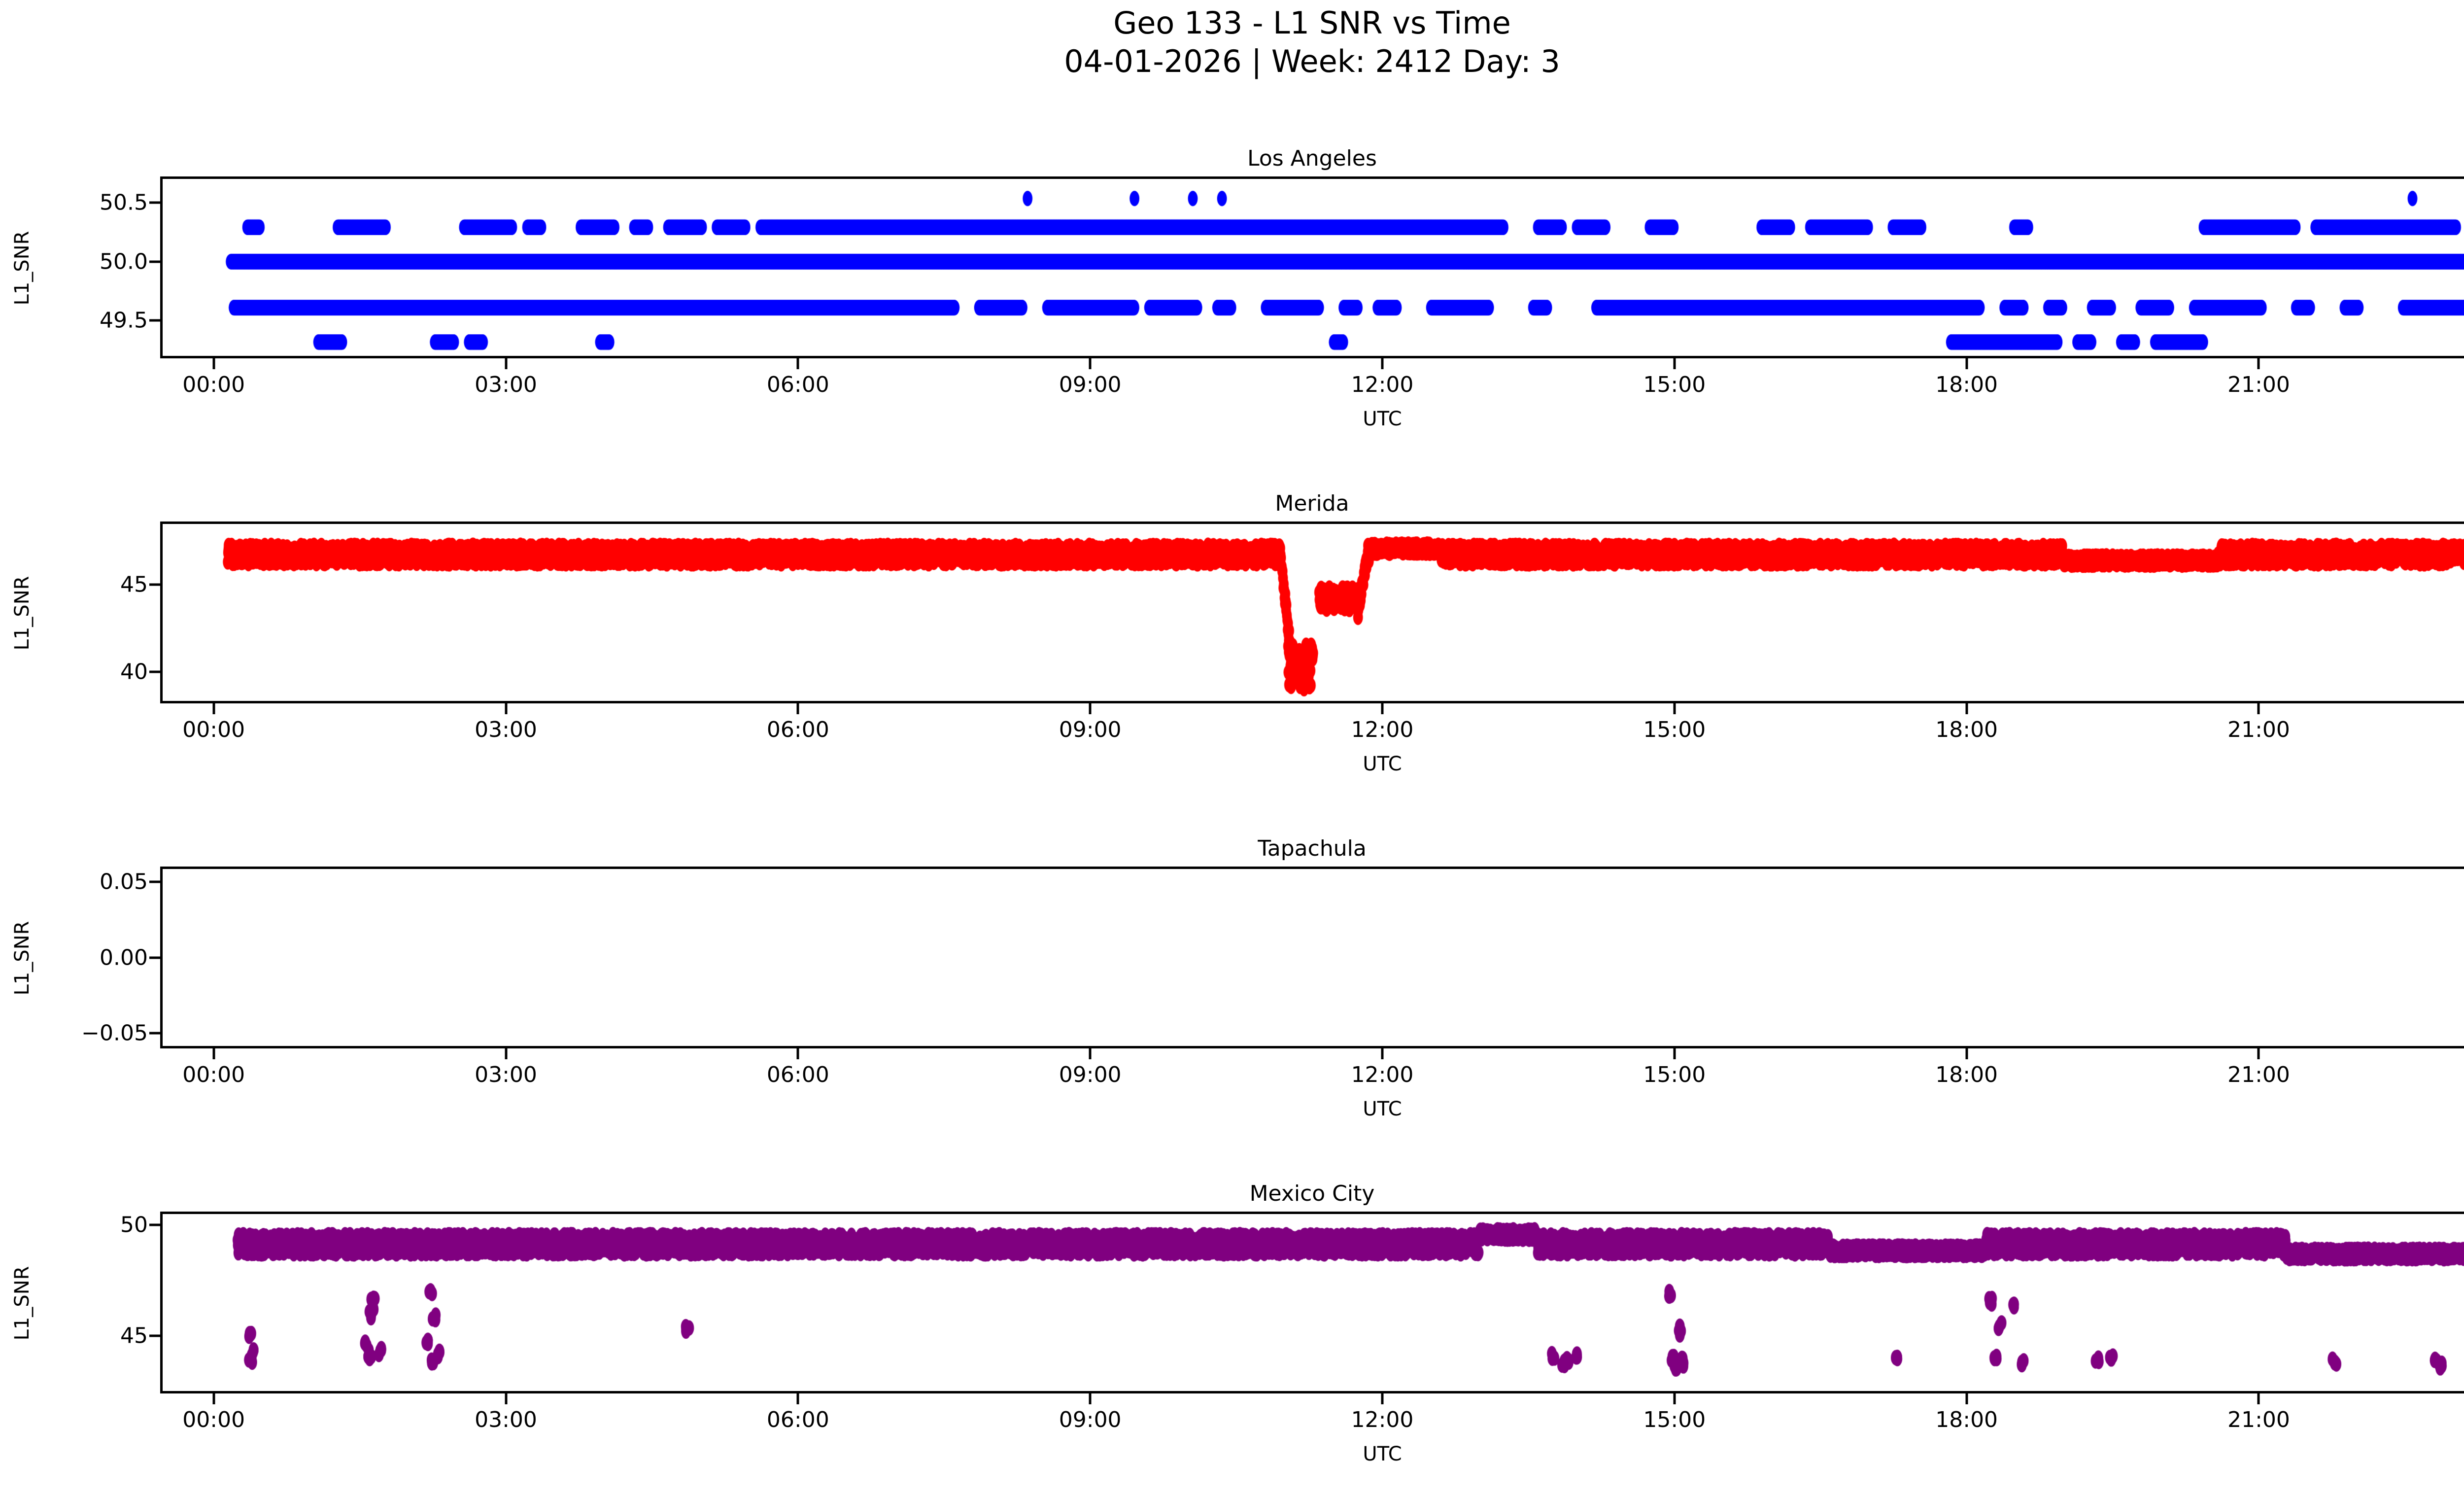 The height and width of the screenshot is (1495, 2464). I want to click on y-tick-label: 50, so click(134, 1225).